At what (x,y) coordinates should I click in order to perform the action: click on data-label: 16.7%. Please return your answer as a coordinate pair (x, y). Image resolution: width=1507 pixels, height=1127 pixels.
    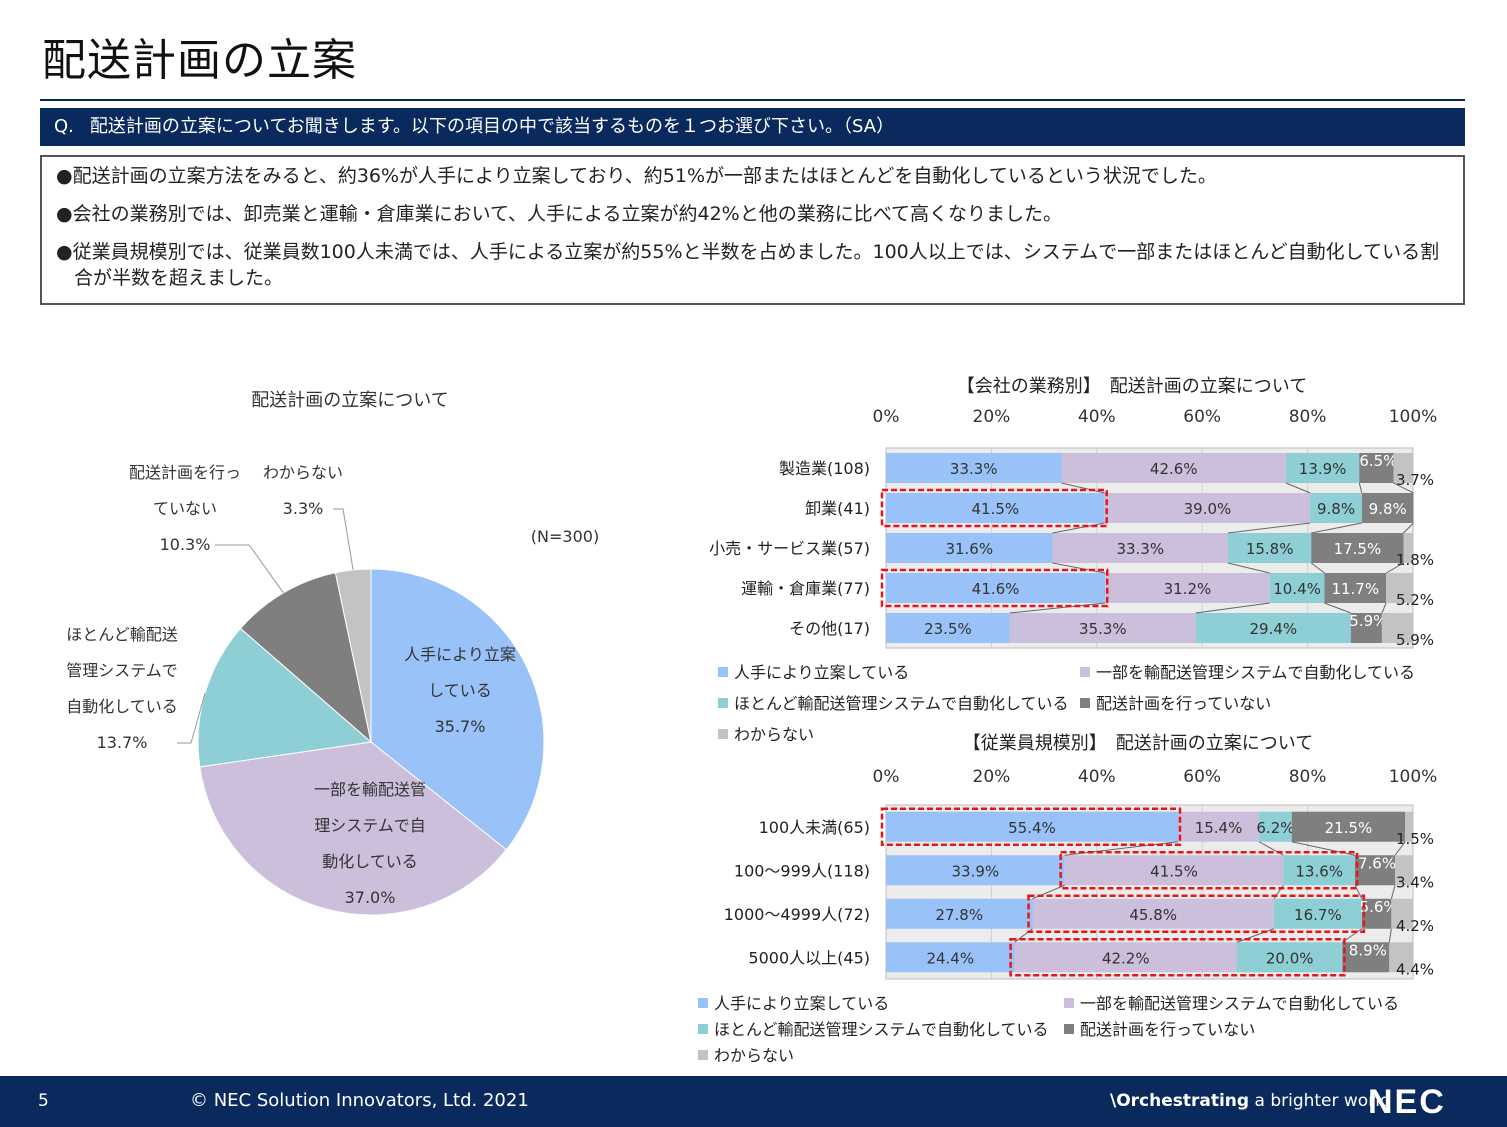
    Looking at the image, I should click on (1318, 915).